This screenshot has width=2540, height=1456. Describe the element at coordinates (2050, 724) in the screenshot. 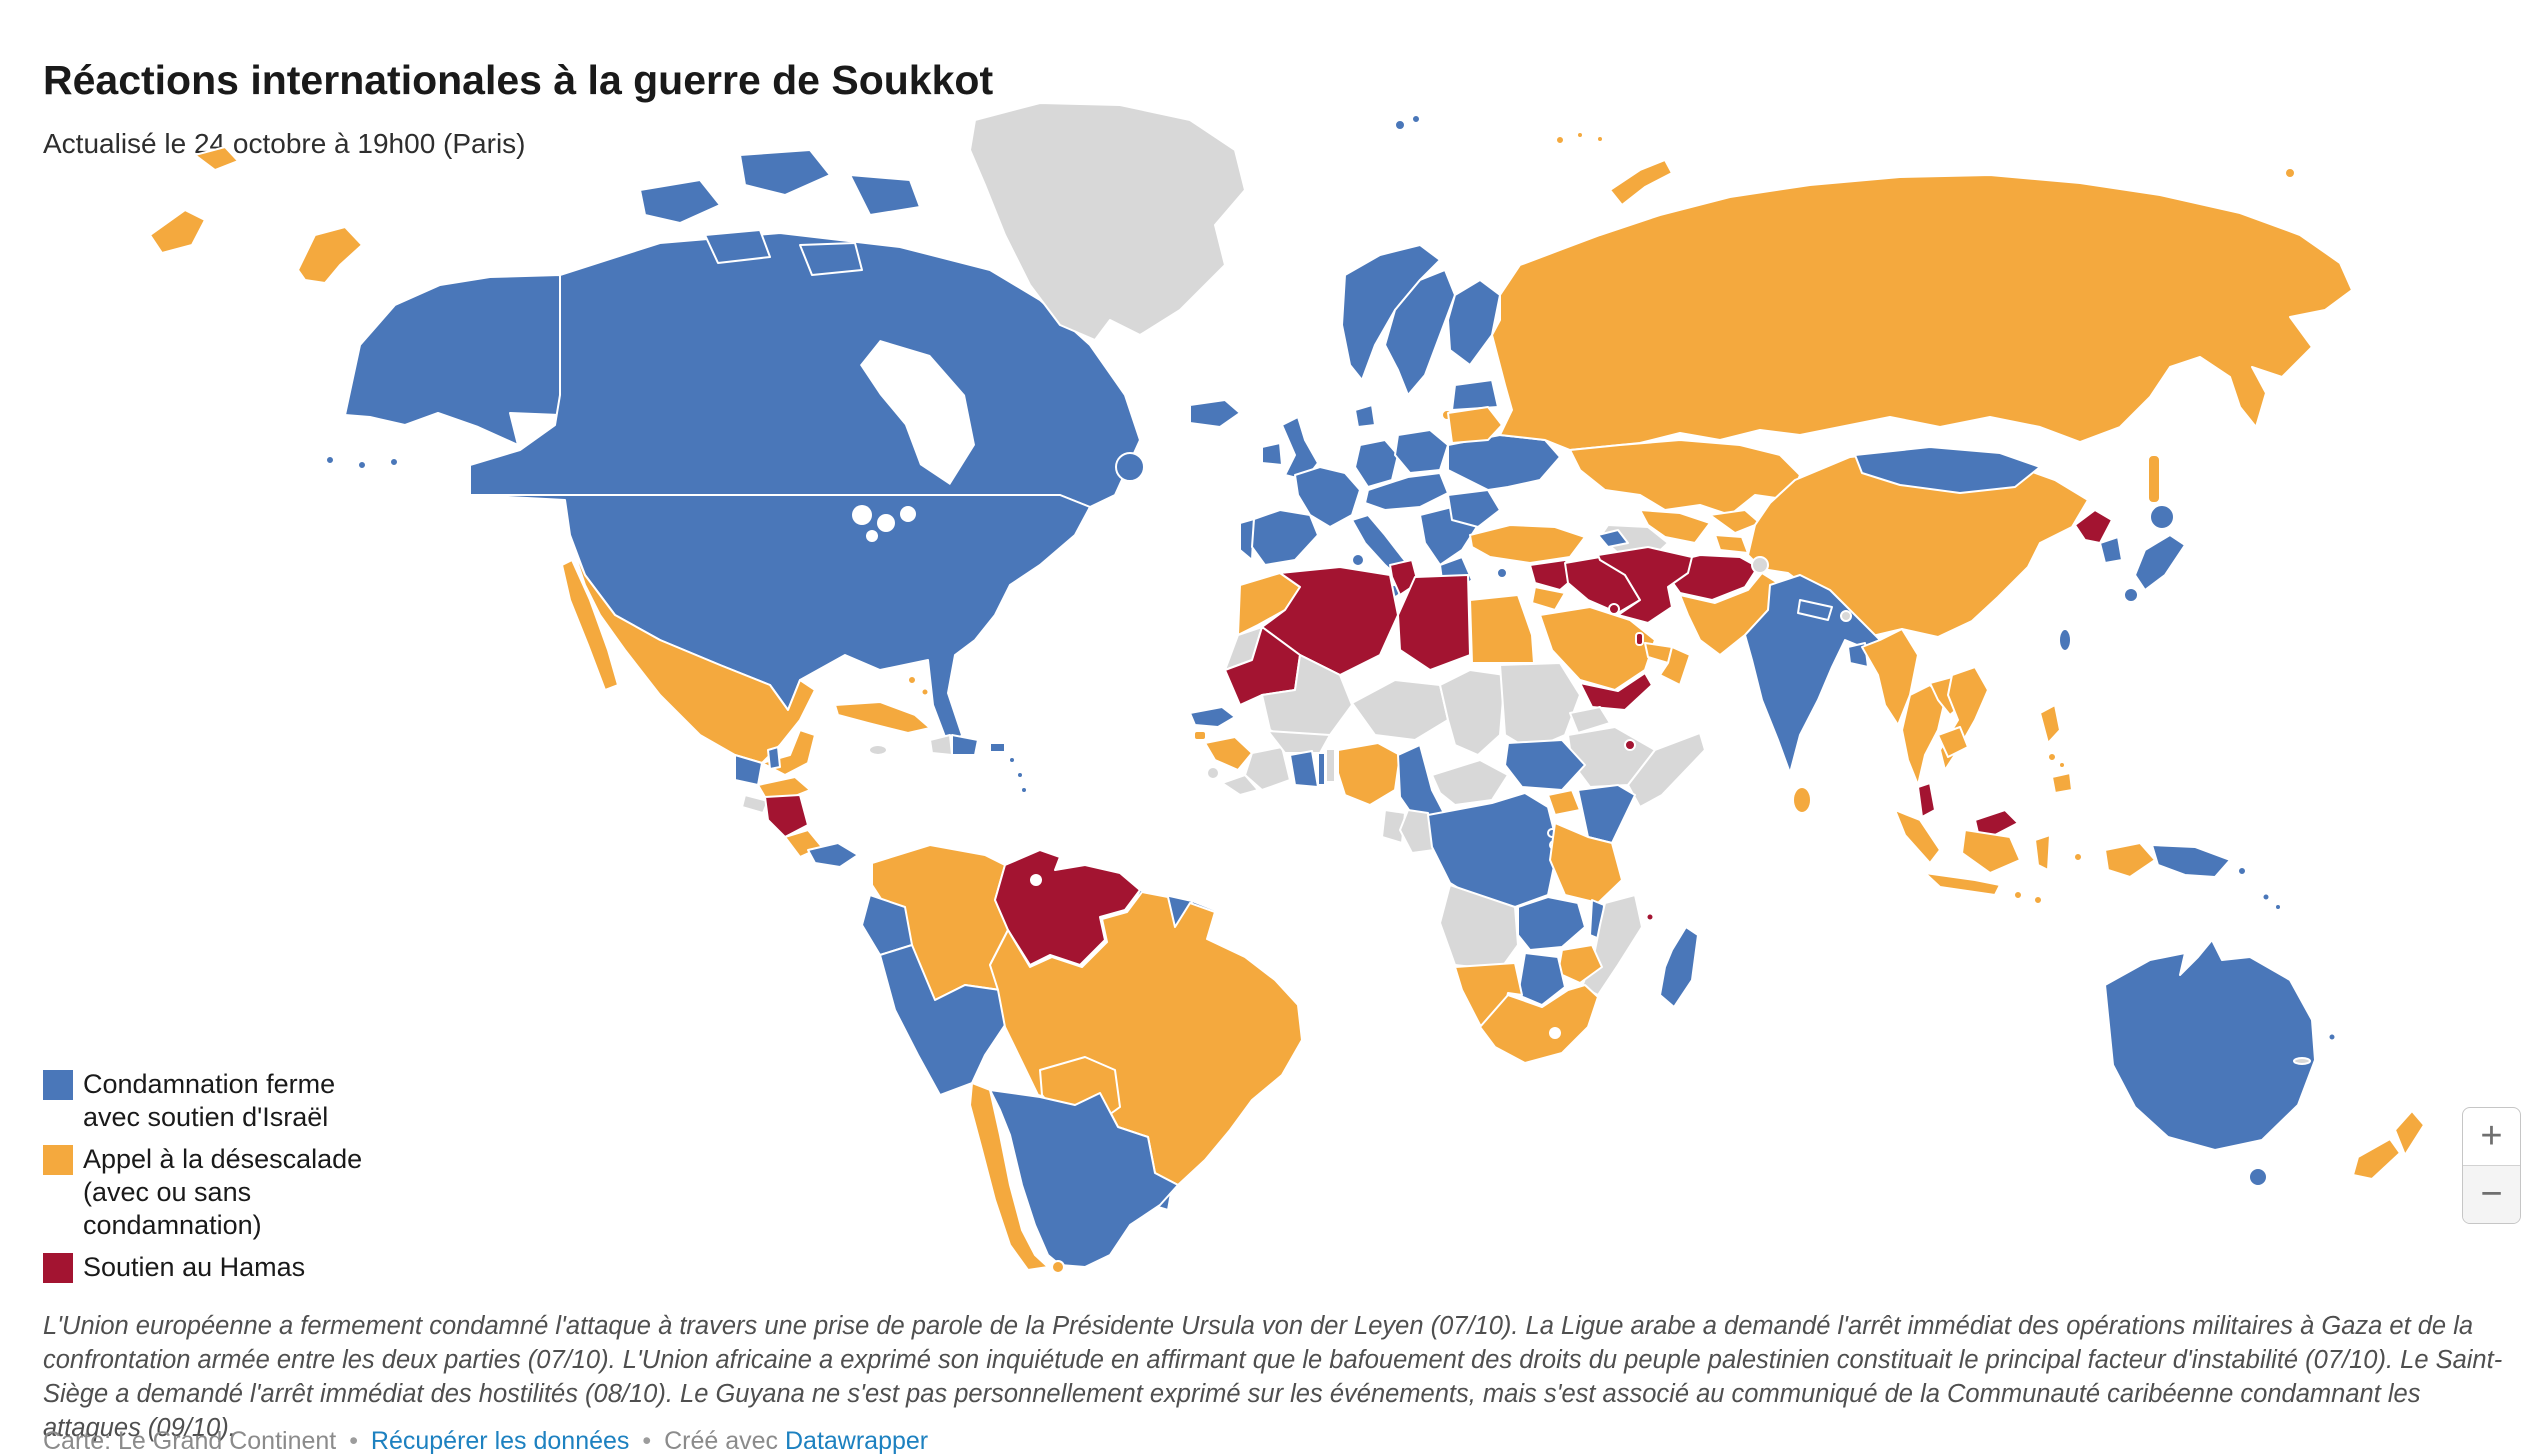

I see `philippines-luzon` at that location.